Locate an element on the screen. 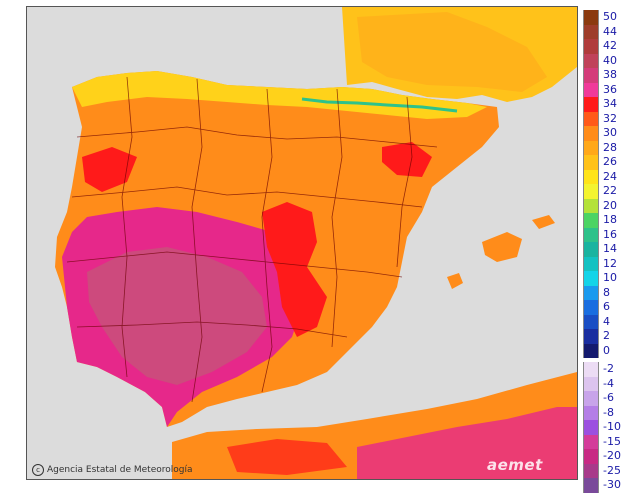 The image size is (630, 500). legend-label: 40 is located at coordinates (610, 60).